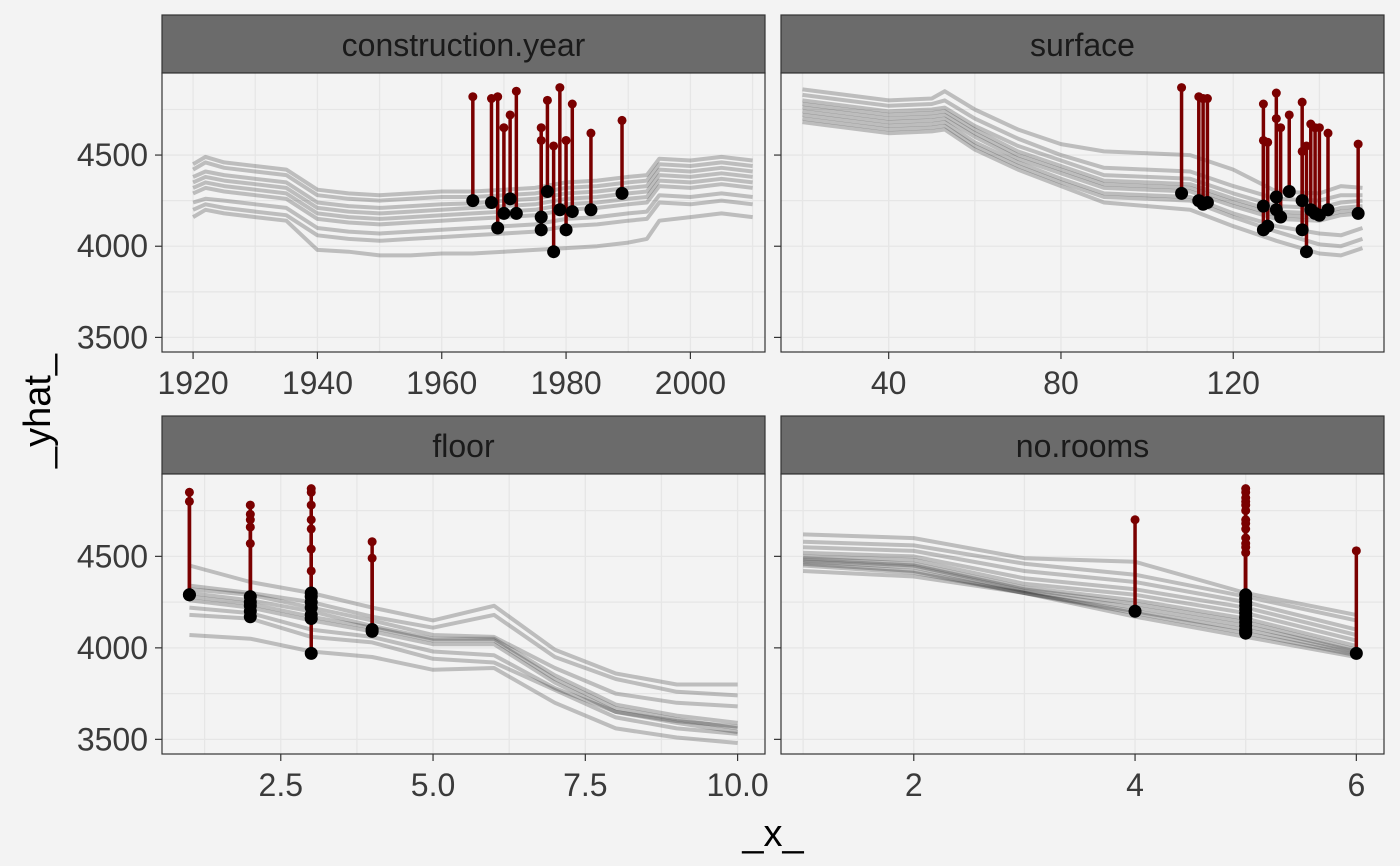  I want to click on x-axis: 40 80 120, so click(1065, 376).